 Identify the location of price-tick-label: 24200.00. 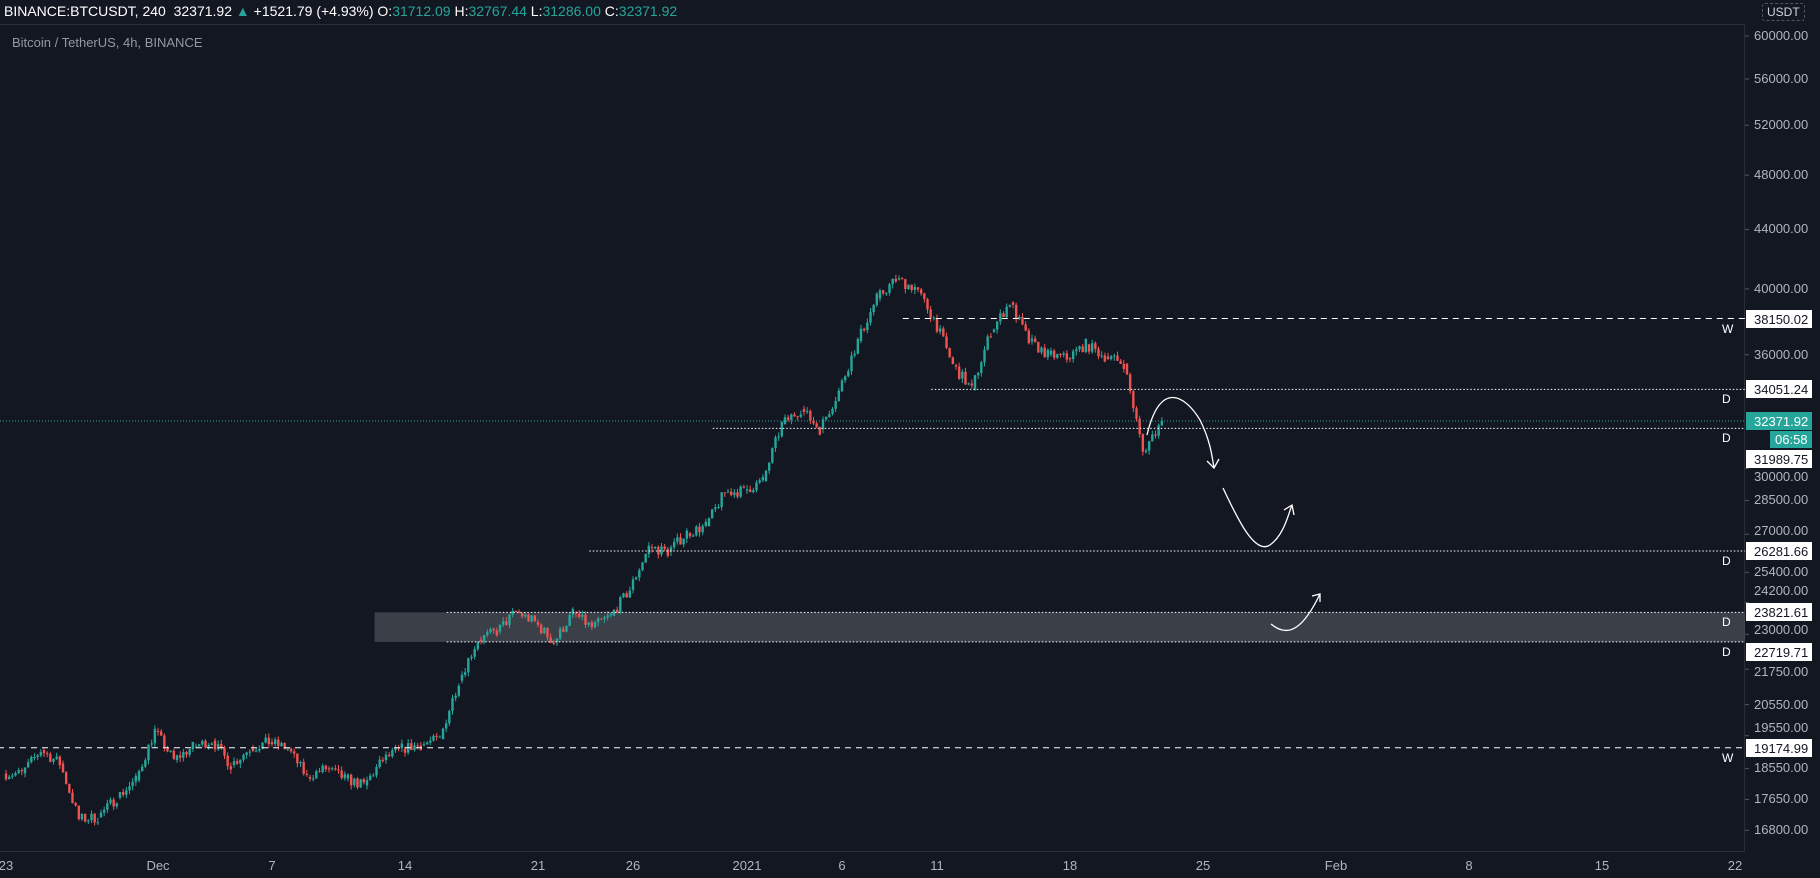
(1781, 590).